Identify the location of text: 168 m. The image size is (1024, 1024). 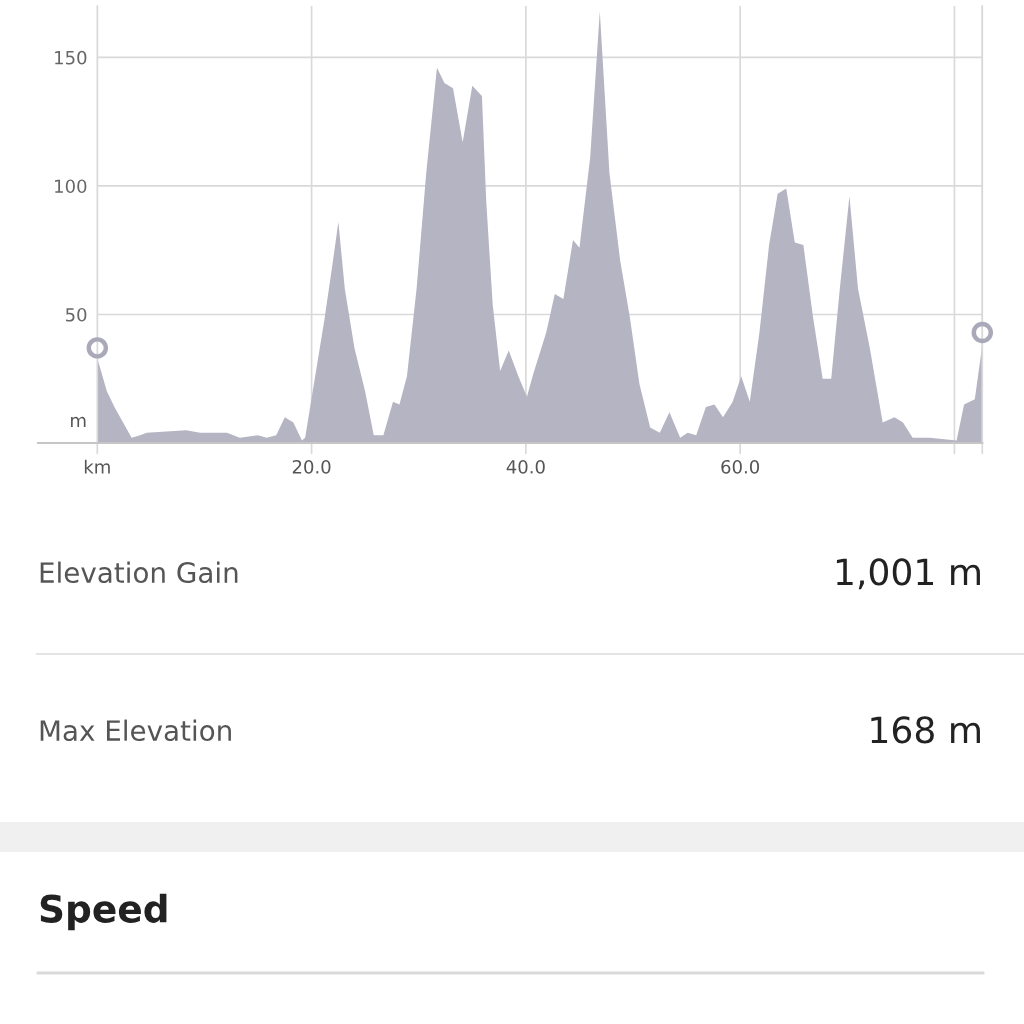
(925, 730).